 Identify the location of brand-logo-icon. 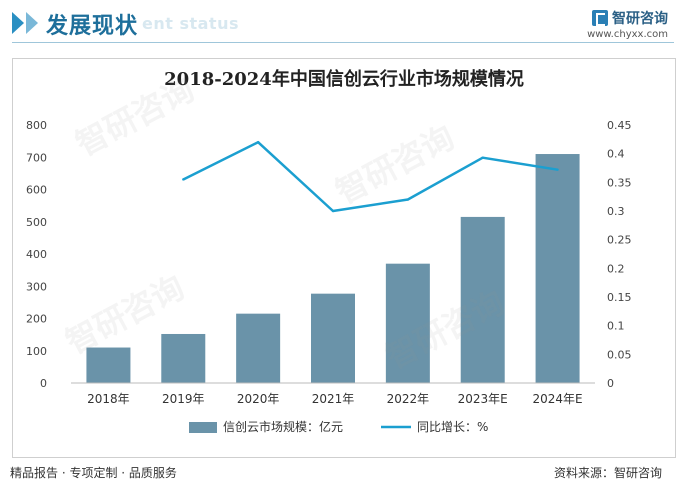
(600, 18).